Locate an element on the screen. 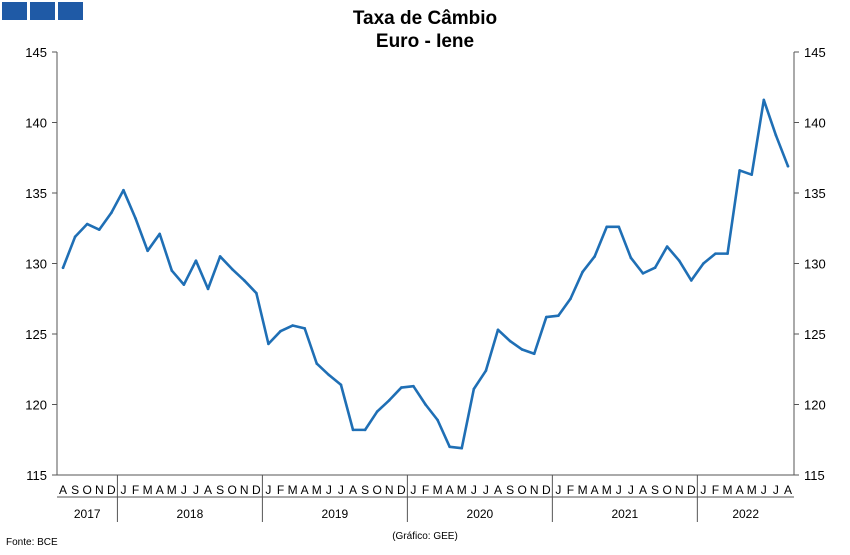 This screenshot has width=850, height=555. y-tick-label-right: 135 is located at coordinates (815, 193).